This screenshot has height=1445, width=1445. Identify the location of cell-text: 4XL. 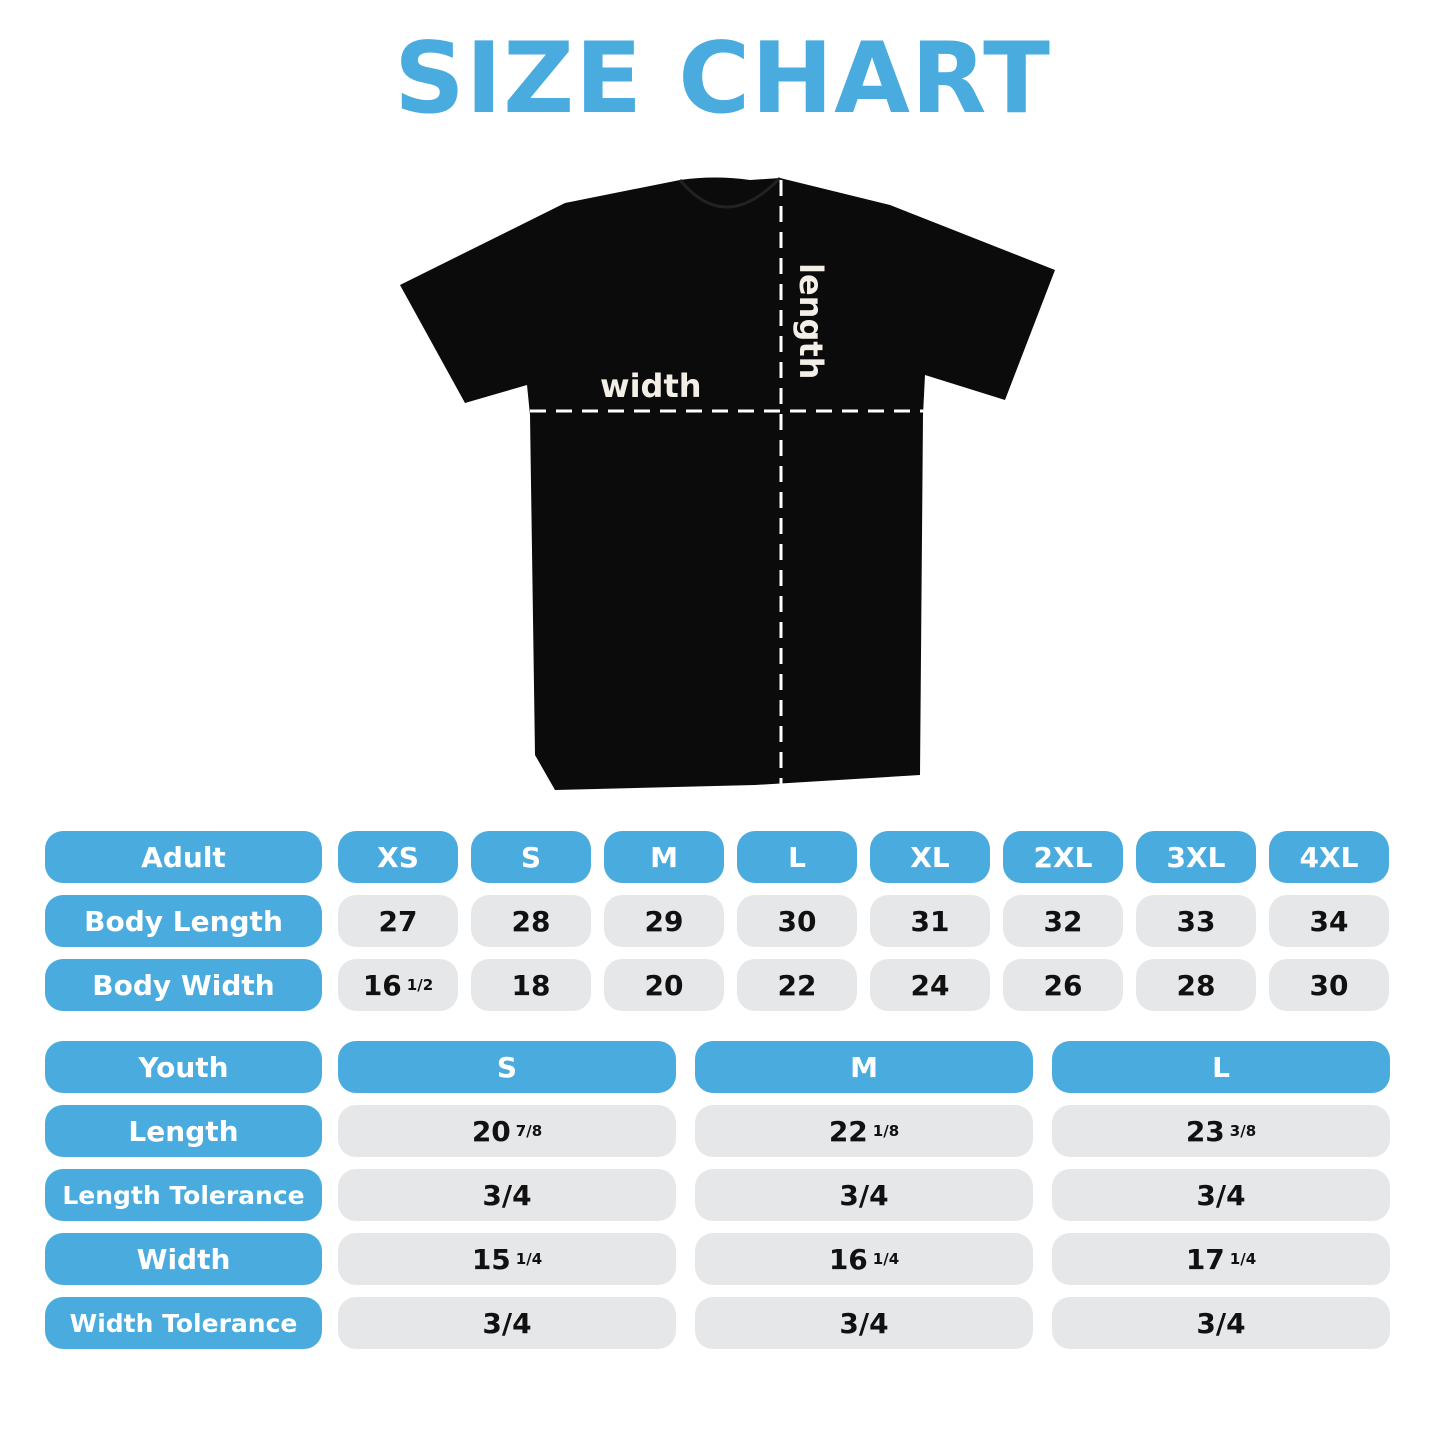
(1329, 857).